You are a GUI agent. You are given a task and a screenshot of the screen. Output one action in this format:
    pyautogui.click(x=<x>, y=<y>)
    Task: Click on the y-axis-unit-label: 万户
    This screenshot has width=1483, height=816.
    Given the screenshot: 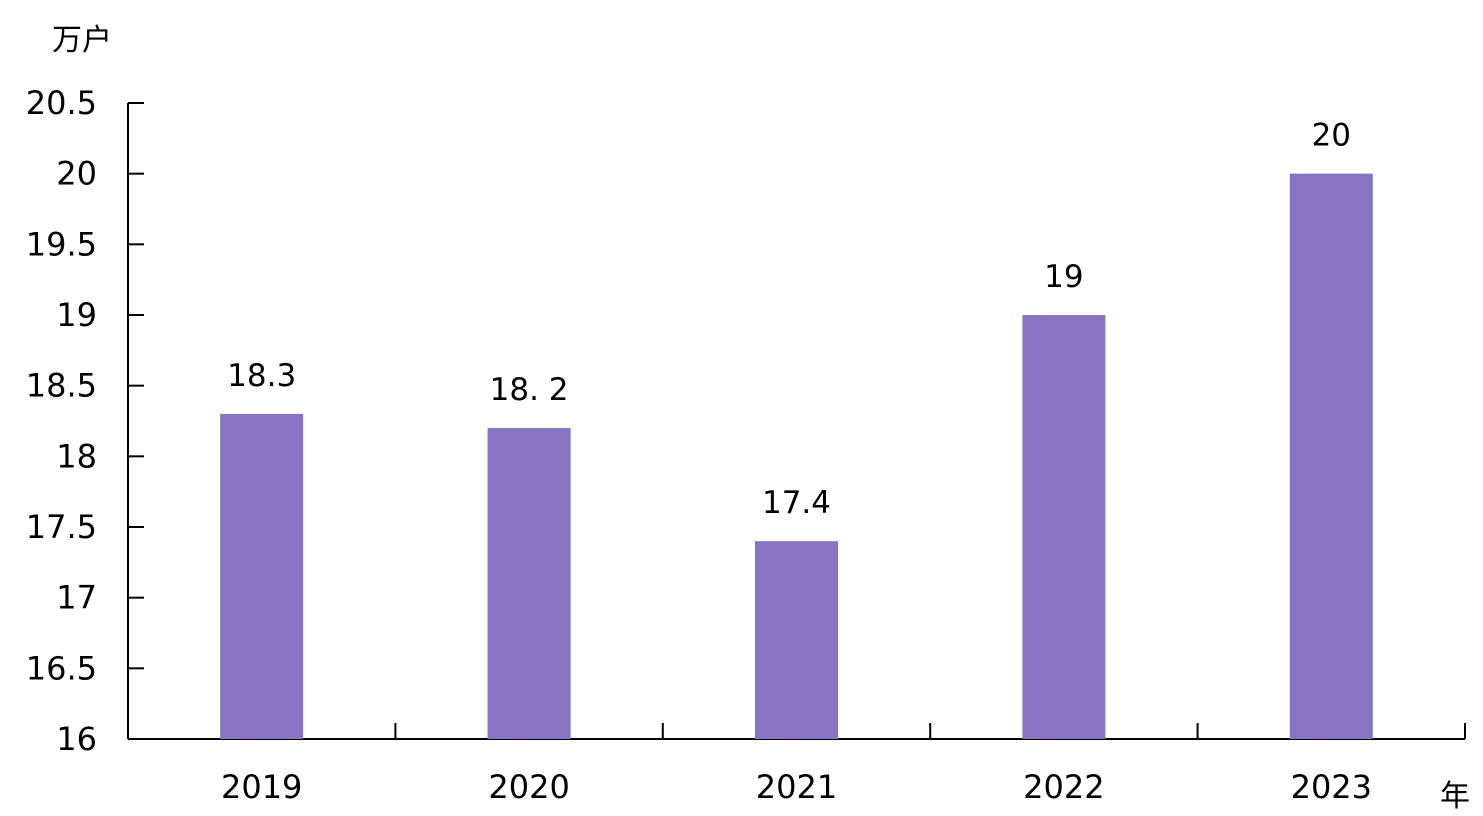 What is the action you would take?
    pyautogui.click(x=82, y=40)
    